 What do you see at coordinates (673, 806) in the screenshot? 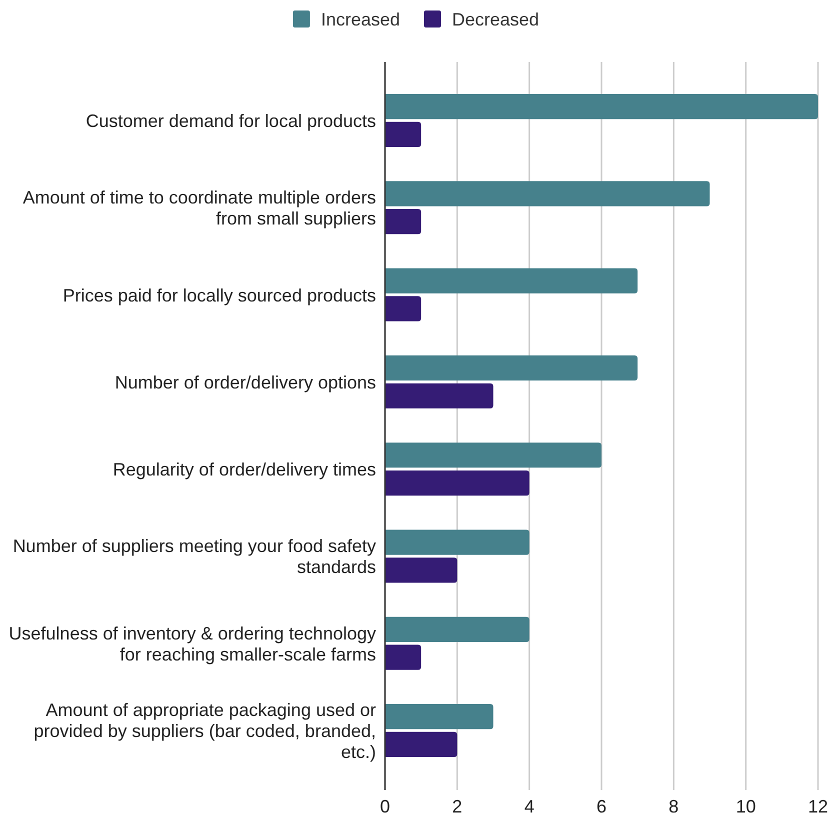
I see `x-tick-label: 8` at bounding box center [673, 806].